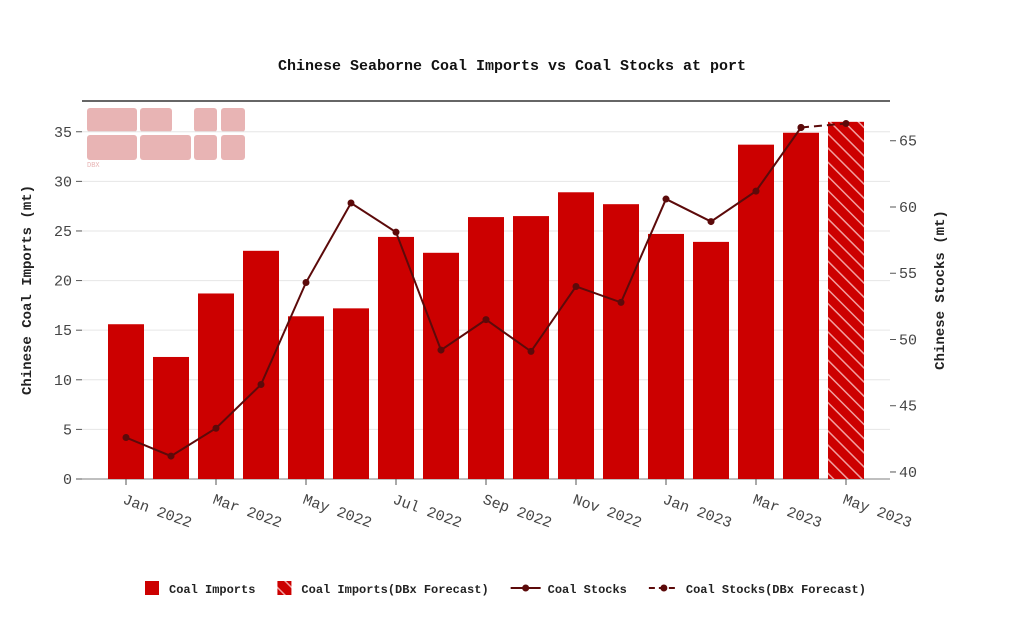 The image size is (1024, 620). Describe the element at coordinates (67, 480) in the screenshot. I see `y-tick-label: 0` at that location.